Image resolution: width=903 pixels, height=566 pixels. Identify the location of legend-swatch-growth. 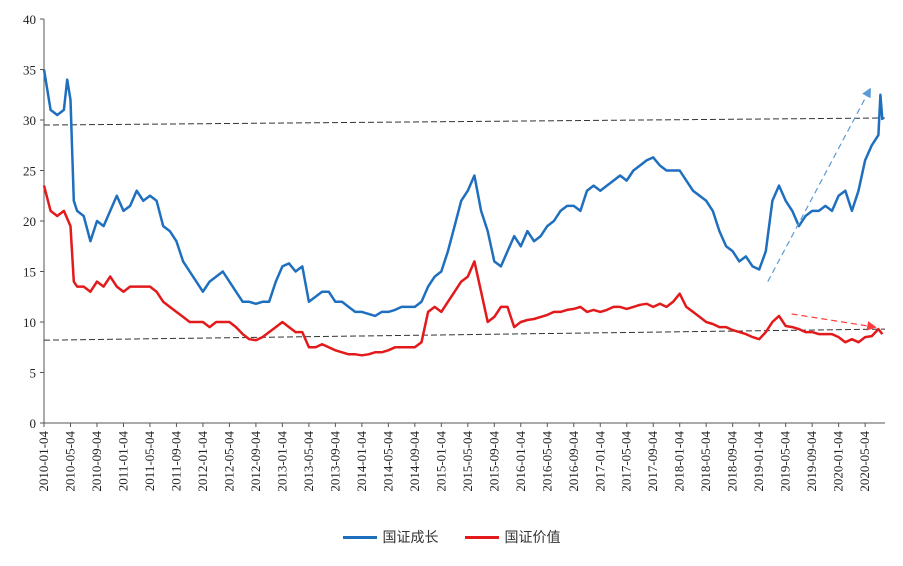
(359, 537).